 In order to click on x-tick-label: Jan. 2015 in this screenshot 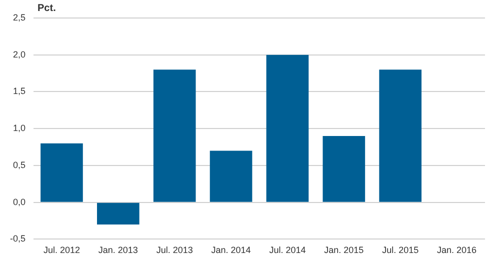, I will do `click(344, 250)`.